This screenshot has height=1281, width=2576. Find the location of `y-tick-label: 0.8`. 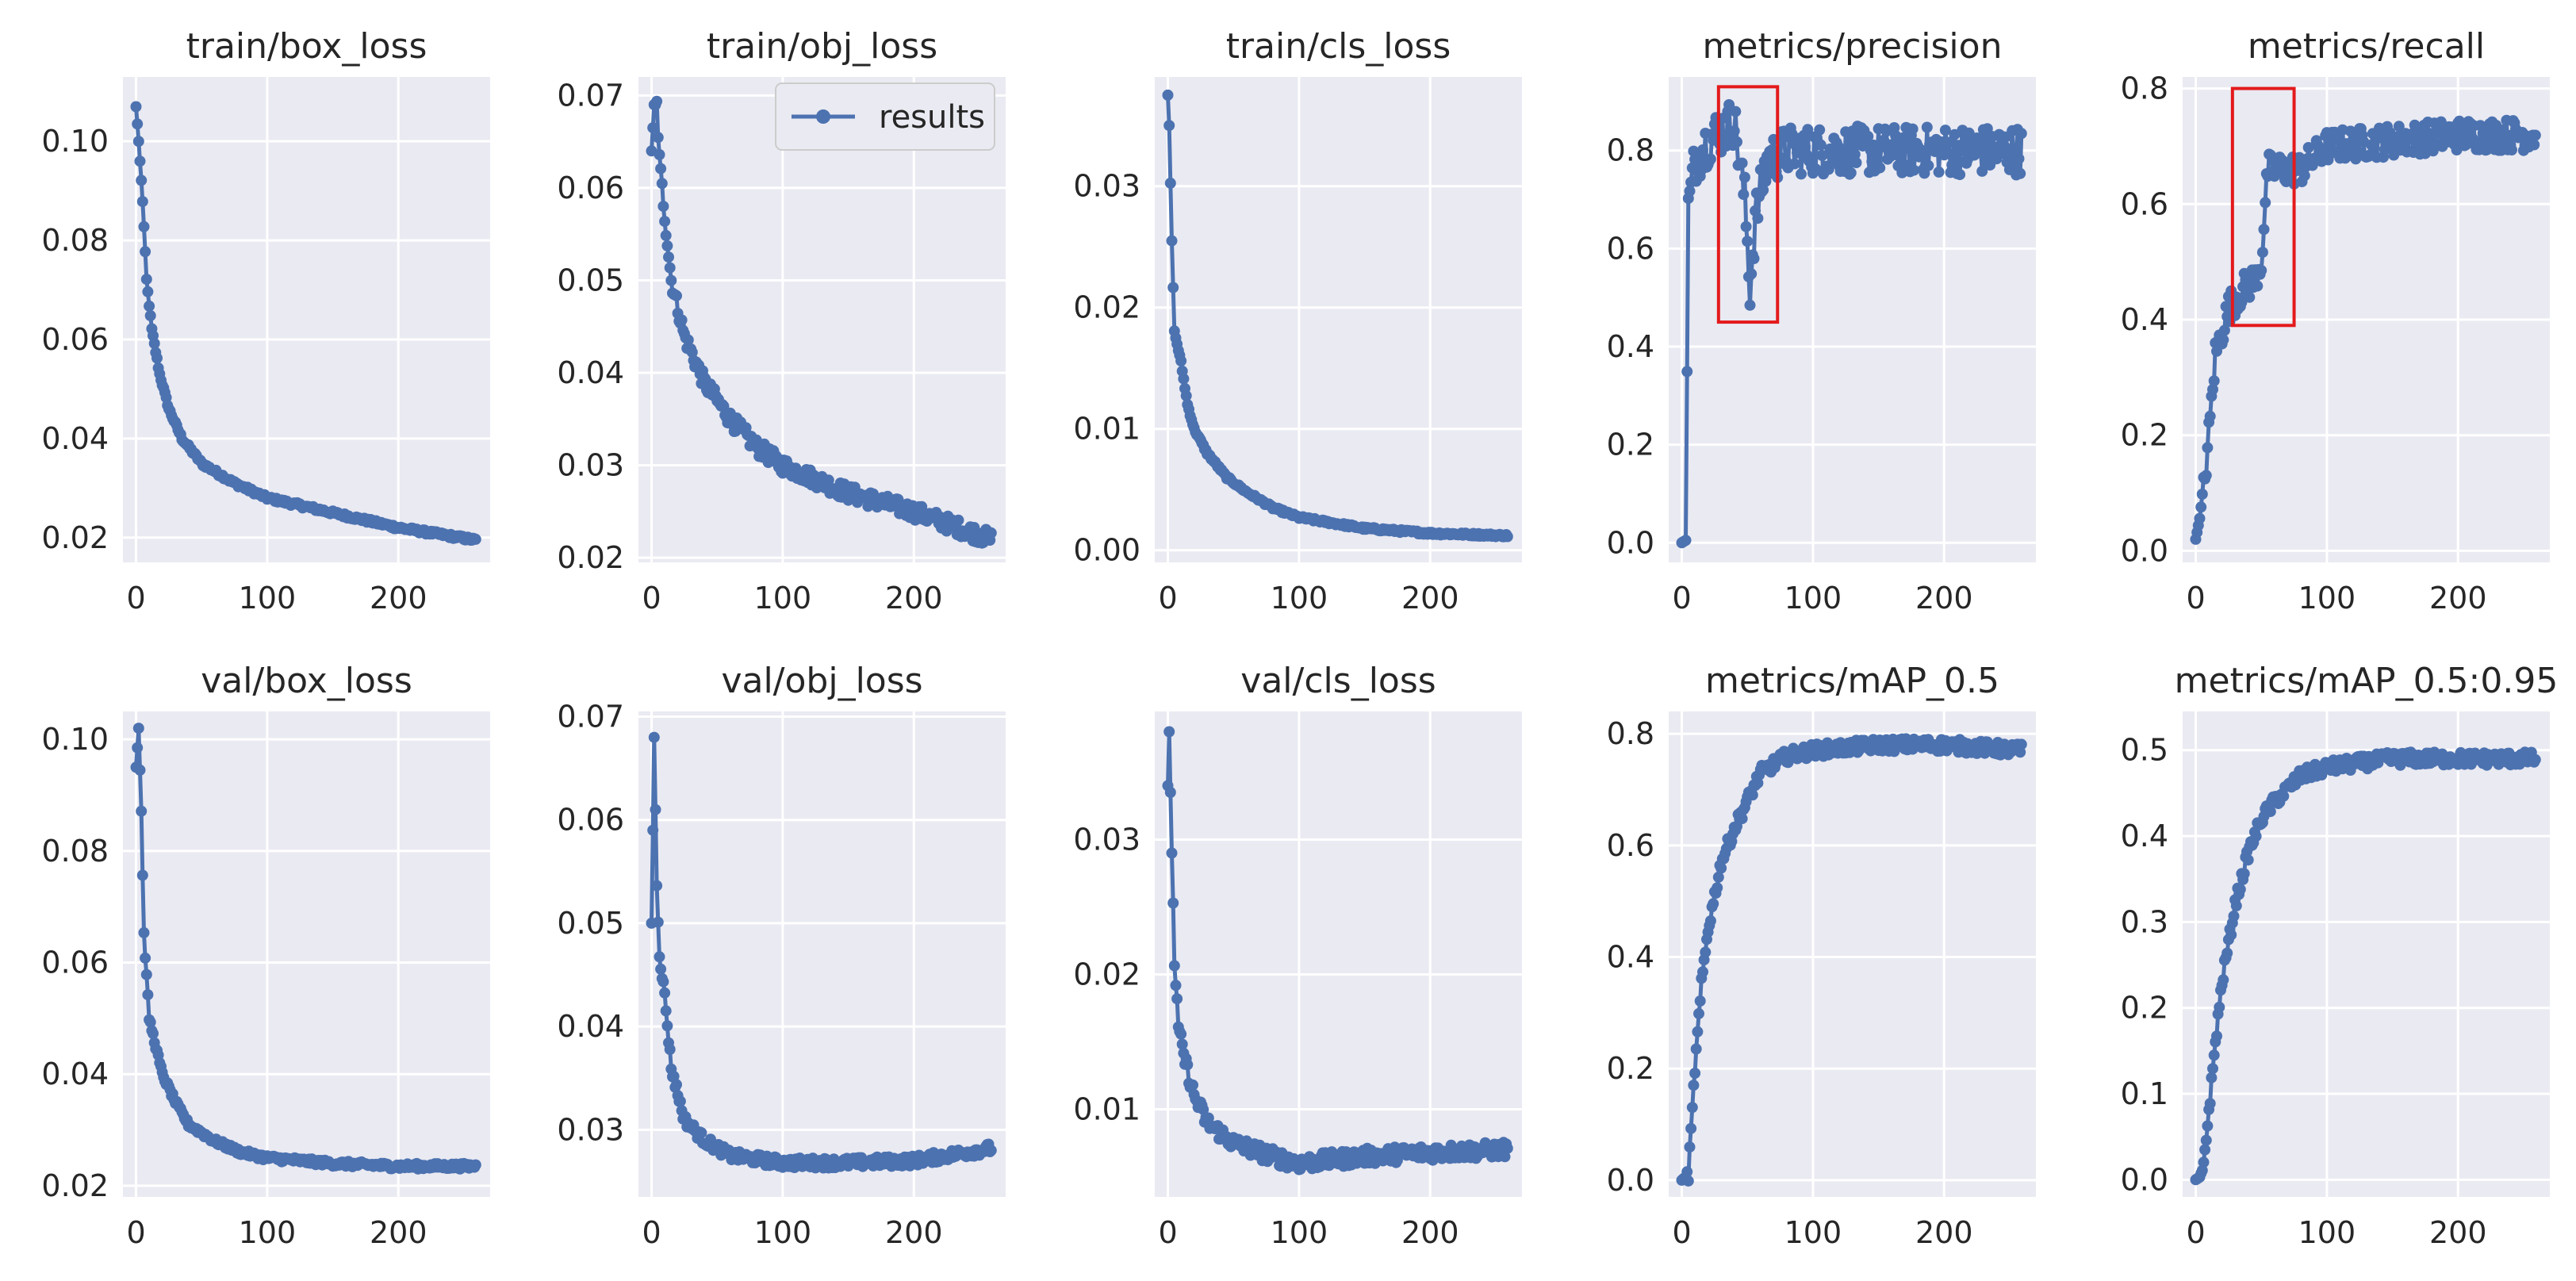

y-tick-label: 0.8 is located at coordinates (1630, 150).